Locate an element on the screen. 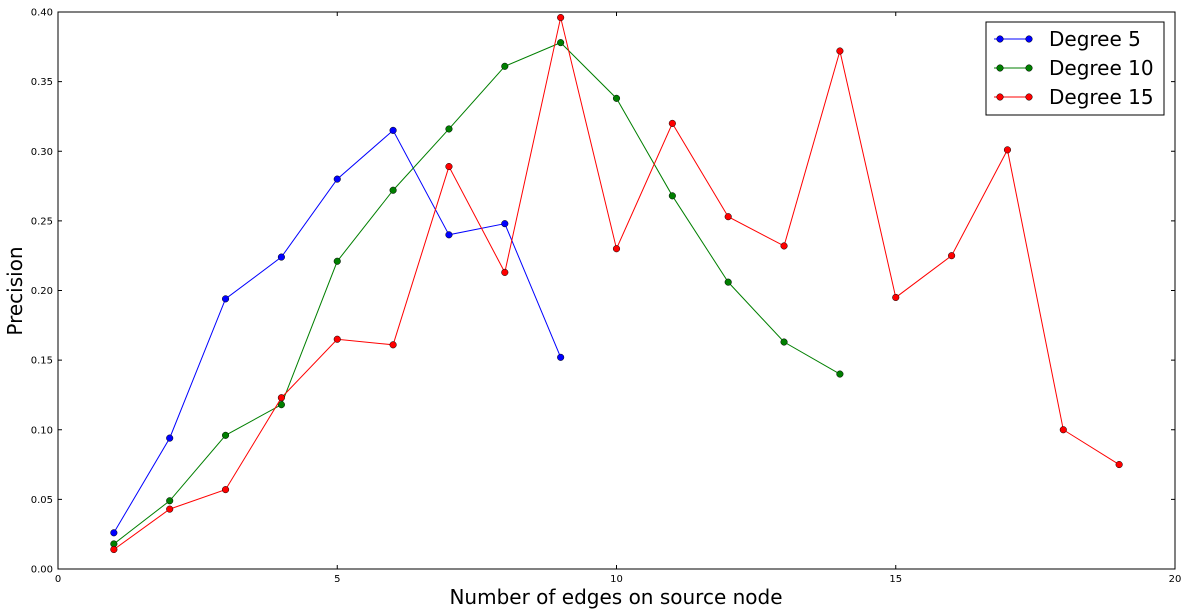 The width and height of the screenshot is (1187, 615). x-tick-label: 0 is located at coordinates (58, 579).